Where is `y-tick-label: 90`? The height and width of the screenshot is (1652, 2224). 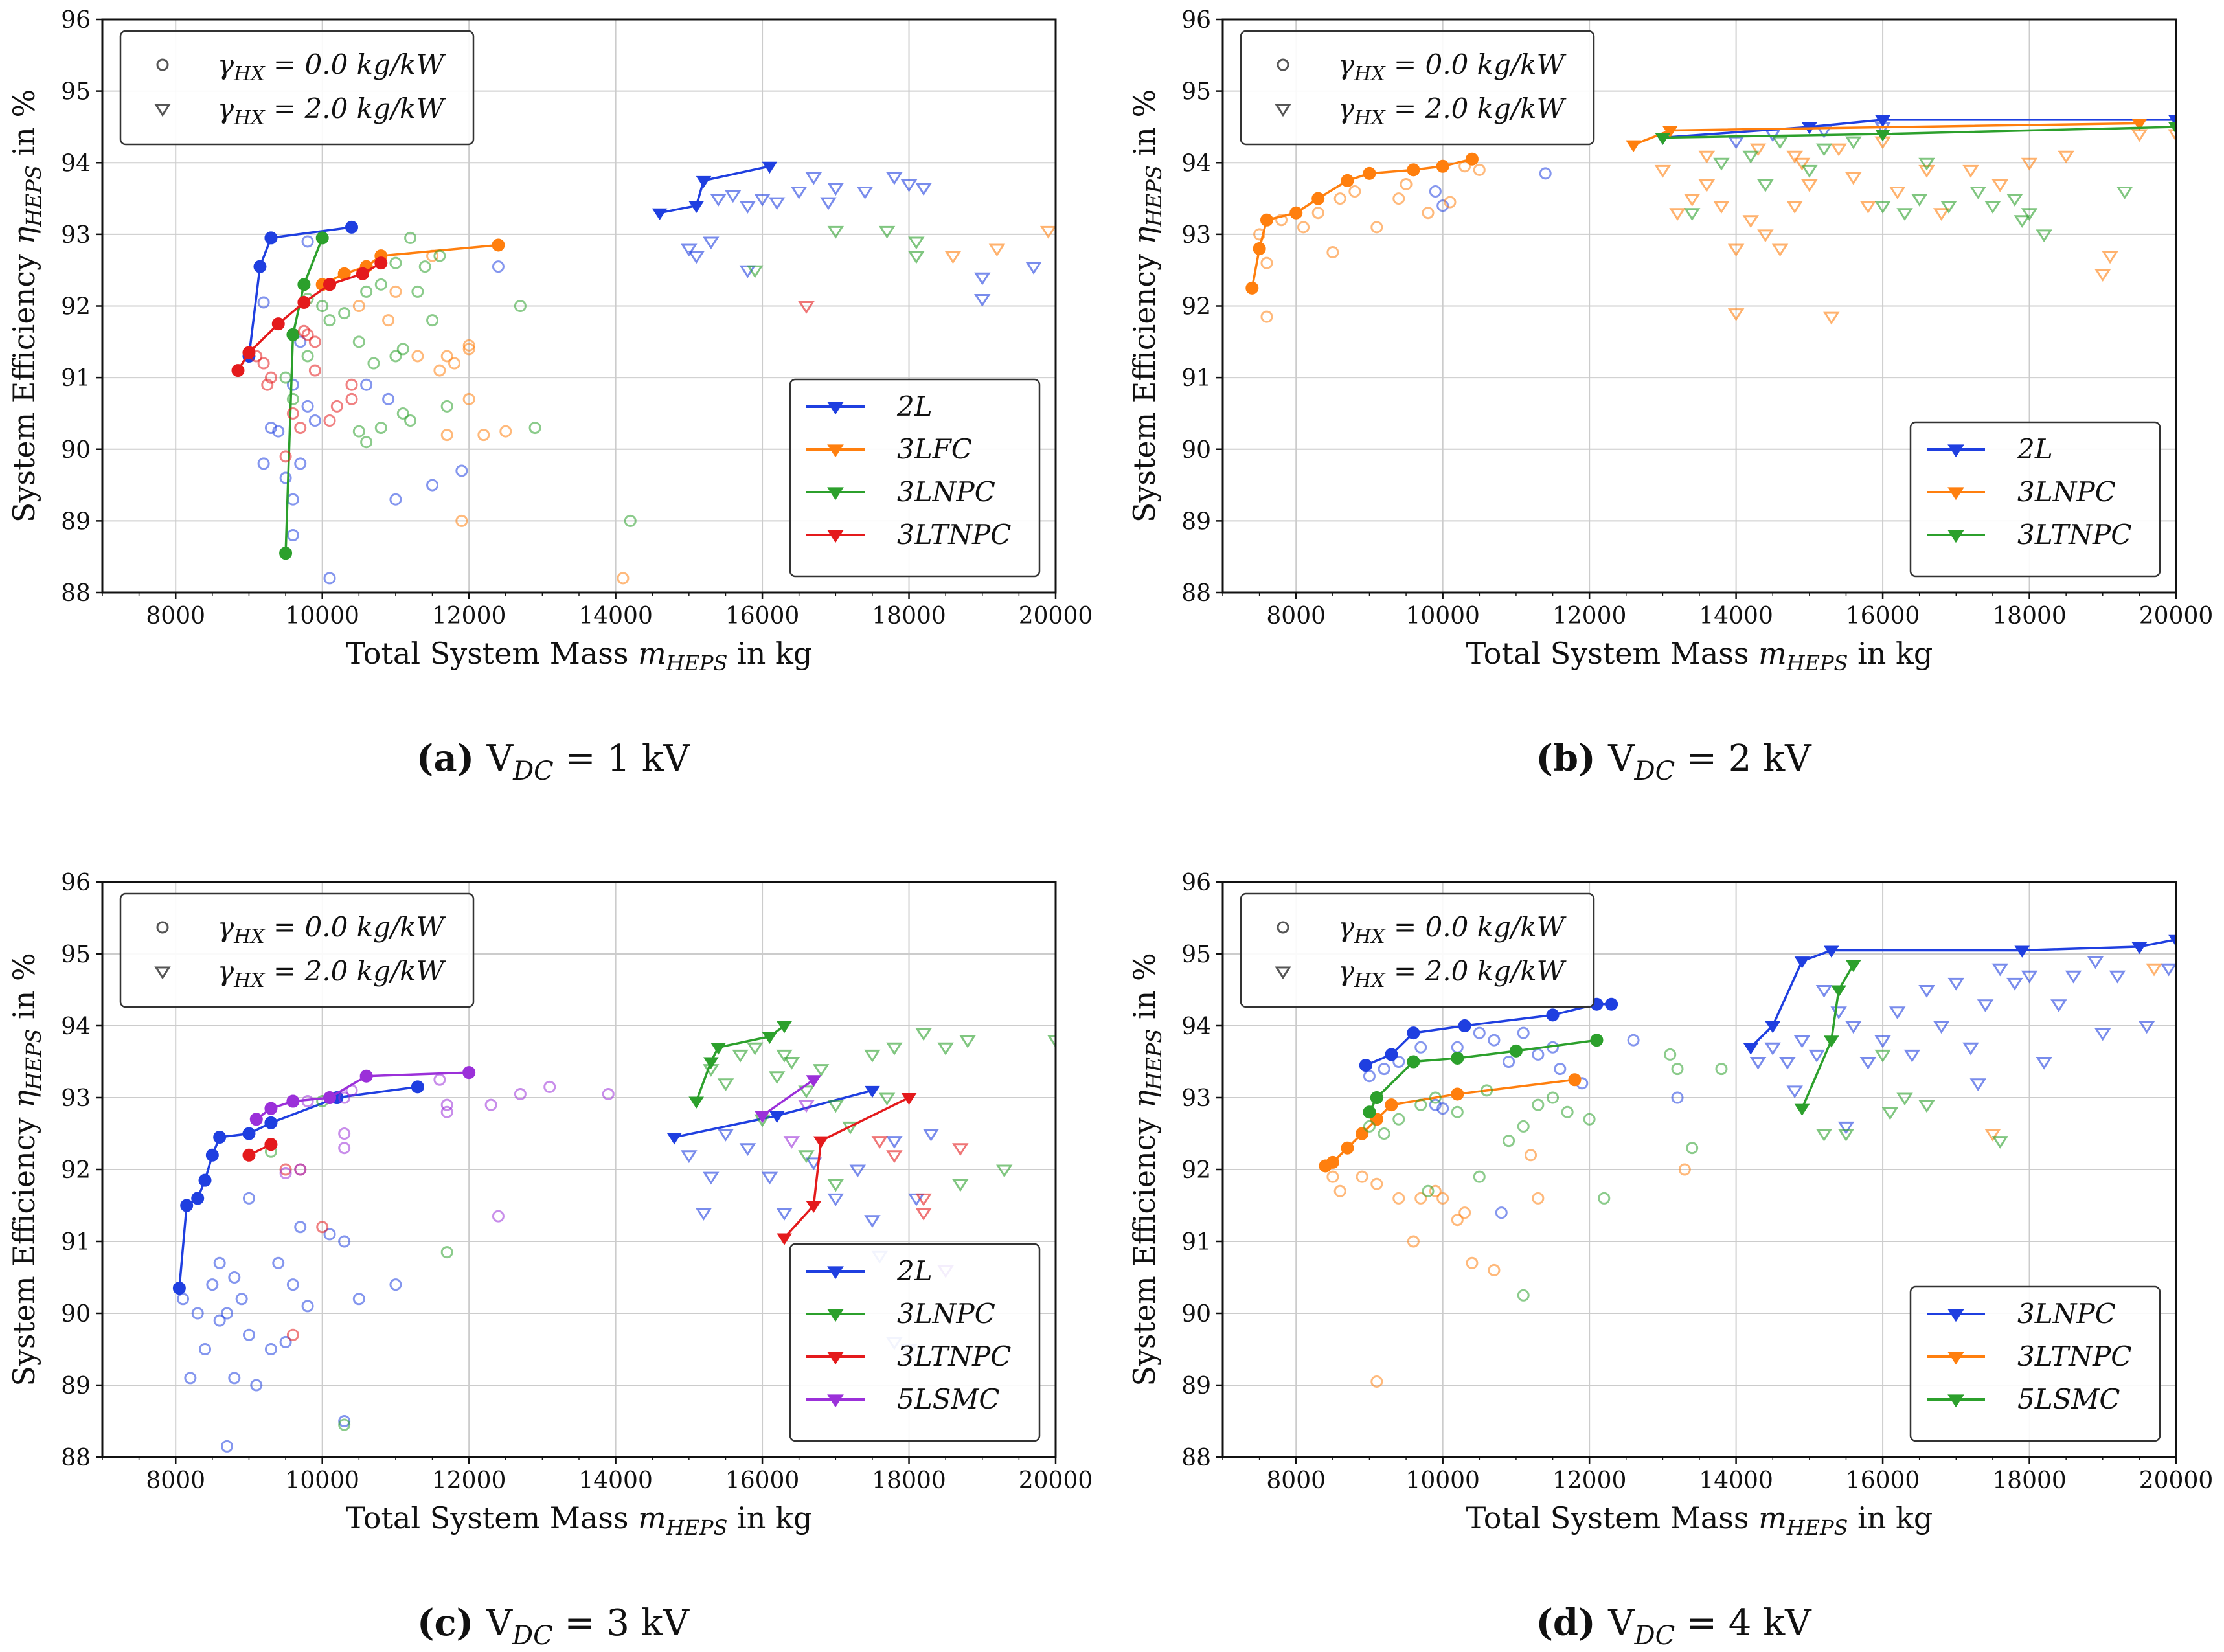
y-tick-label: 90 is located at coordinates (1196, 451).